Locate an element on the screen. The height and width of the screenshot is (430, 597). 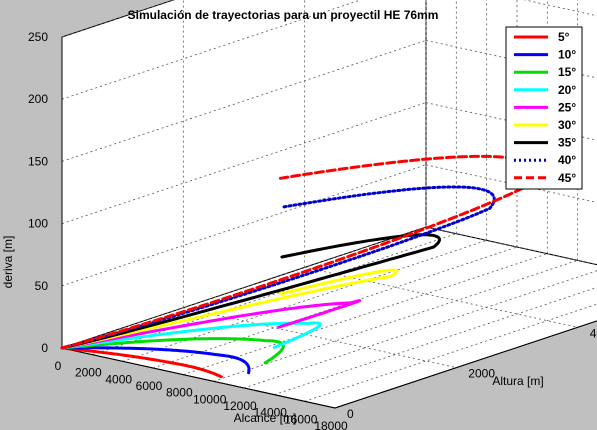
legend-label: 15° is located at coordinates (567, 72).